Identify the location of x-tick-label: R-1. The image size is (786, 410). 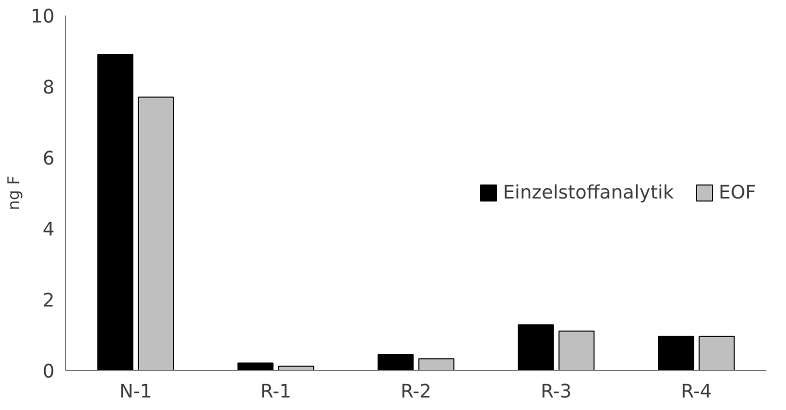
(276, 392).